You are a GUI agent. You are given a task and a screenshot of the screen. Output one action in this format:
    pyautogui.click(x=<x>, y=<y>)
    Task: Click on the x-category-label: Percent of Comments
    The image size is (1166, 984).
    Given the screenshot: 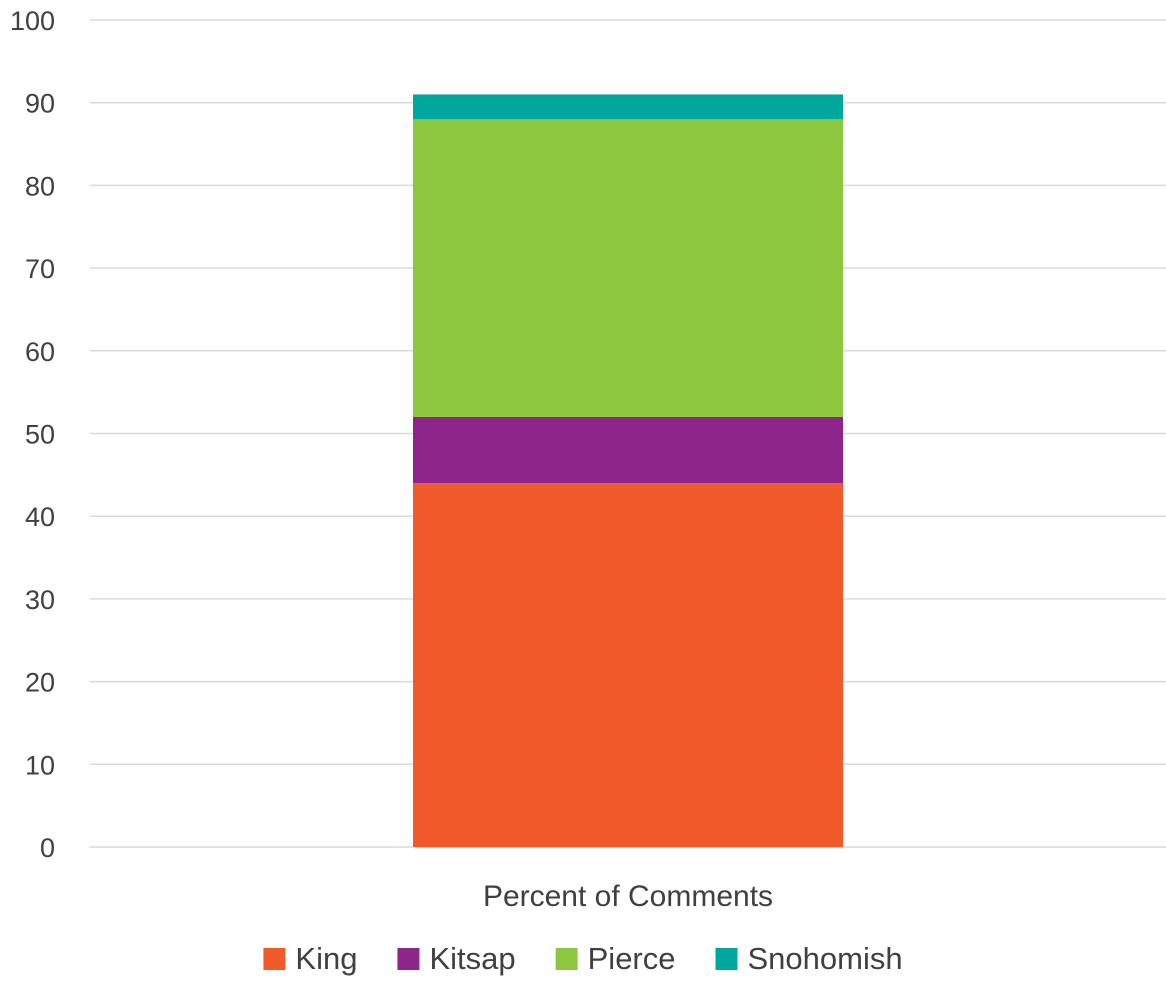 What is the action you would take?
    pyautogui.click(x=628, y=896)
    